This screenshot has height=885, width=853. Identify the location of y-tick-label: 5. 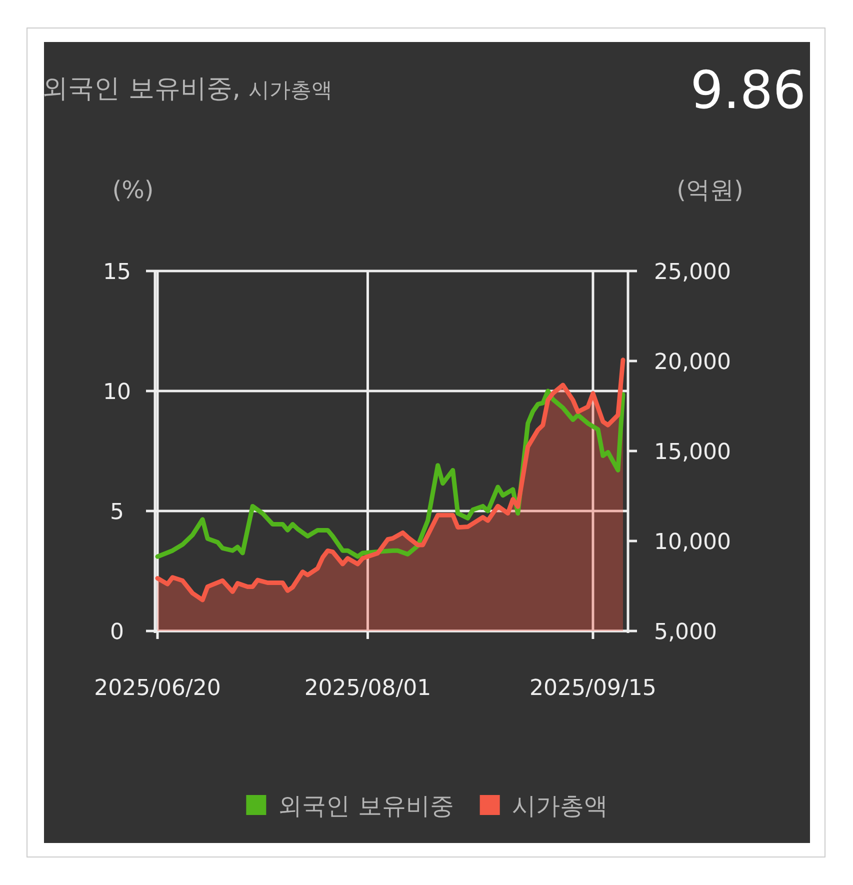
(117, 512).